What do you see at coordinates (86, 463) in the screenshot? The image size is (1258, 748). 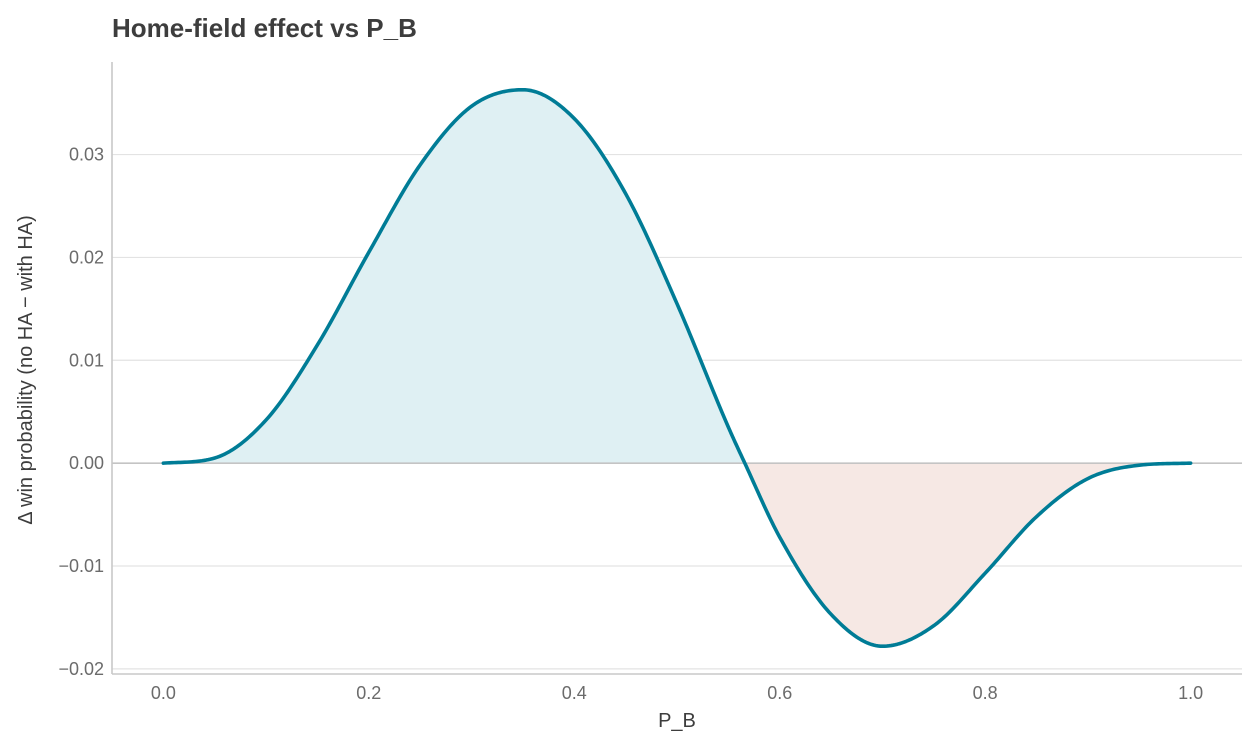 I see `y-tick-label: 0.00` at bounding box center [86, 463].